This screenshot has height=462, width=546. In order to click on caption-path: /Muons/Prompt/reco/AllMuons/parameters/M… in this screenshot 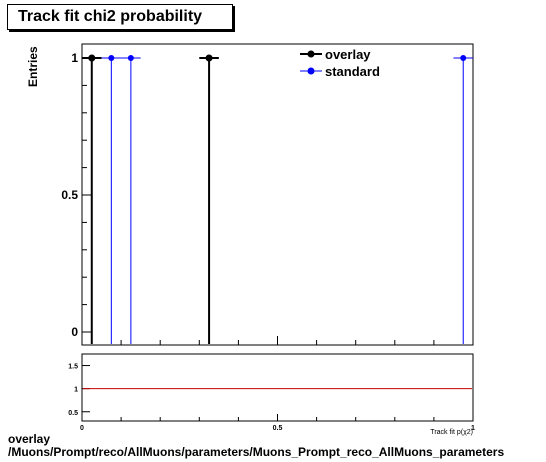, I will do `click(256, 452)`.